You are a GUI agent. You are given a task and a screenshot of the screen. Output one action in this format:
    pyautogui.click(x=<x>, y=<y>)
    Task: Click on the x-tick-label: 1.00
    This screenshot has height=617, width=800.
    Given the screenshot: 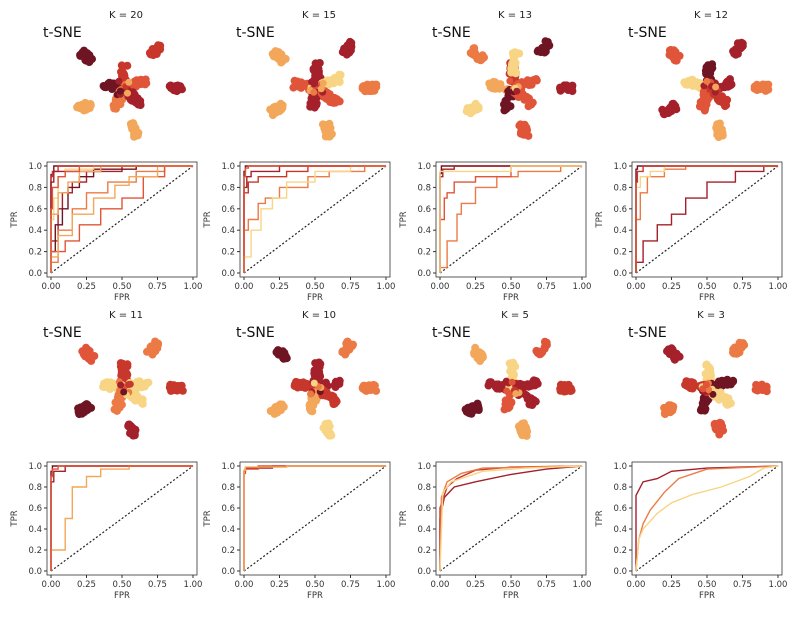 What is the action you would take?
    pyautogui.click(x=193, y=287)
    